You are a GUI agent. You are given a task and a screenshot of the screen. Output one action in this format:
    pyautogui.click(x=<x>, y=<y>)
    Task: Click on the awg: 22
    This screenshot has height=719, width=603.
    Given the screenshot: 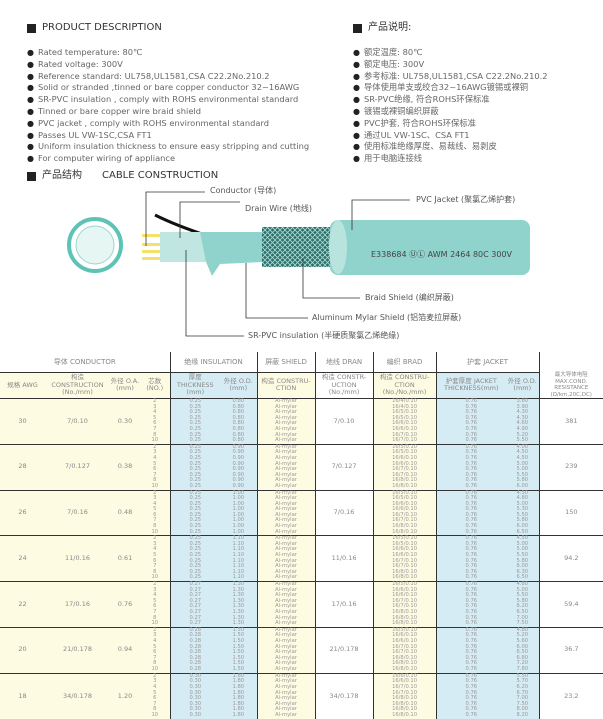 What is the action you would take?
    pyautogui.click(x=22, y=604)
    